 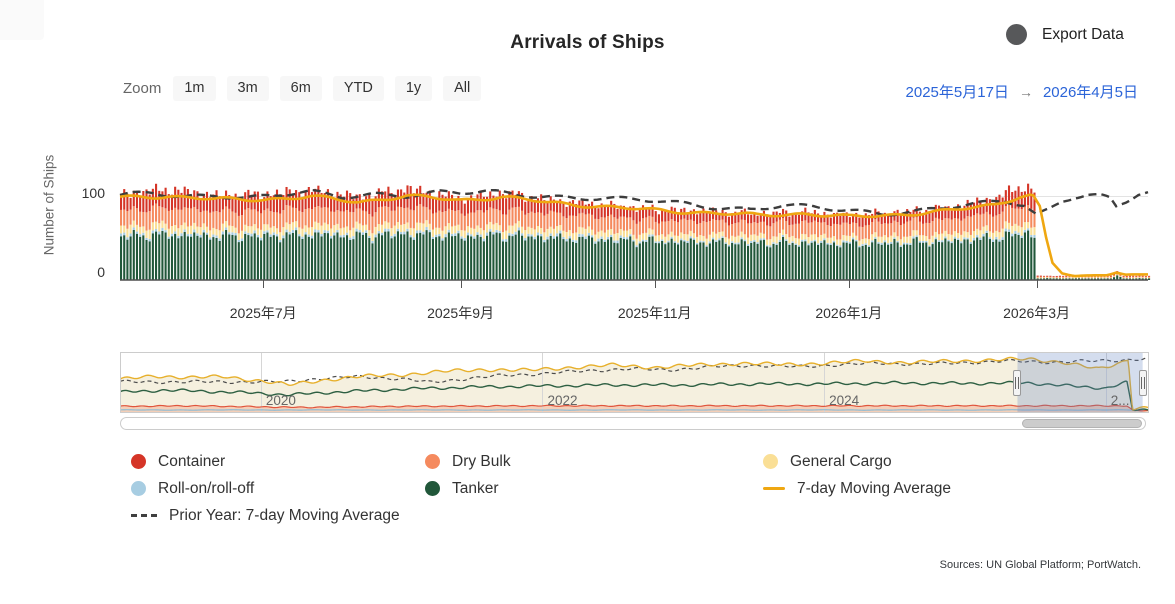 What do you see at coordinates (284, 515) in the screenshot?
I see `legend-label: Prior Year: 7-day Moving Average` at bounding box center [284, 515].